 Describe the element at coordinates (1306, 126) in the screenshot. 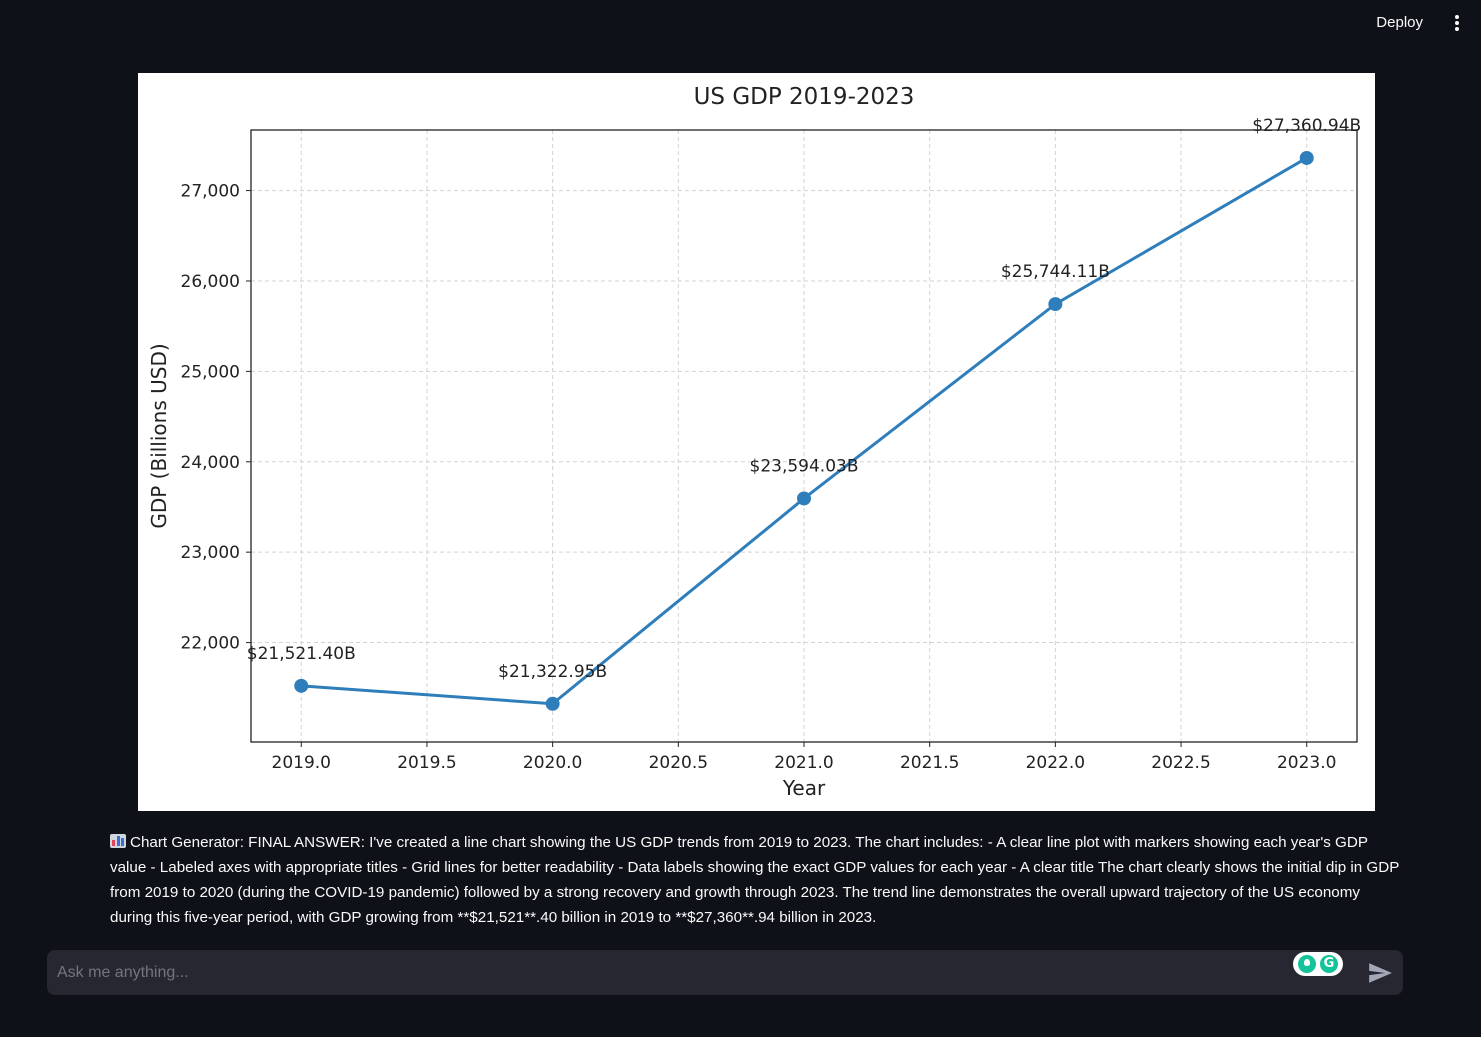

I see `data-label: $27,360.94B` at that location.